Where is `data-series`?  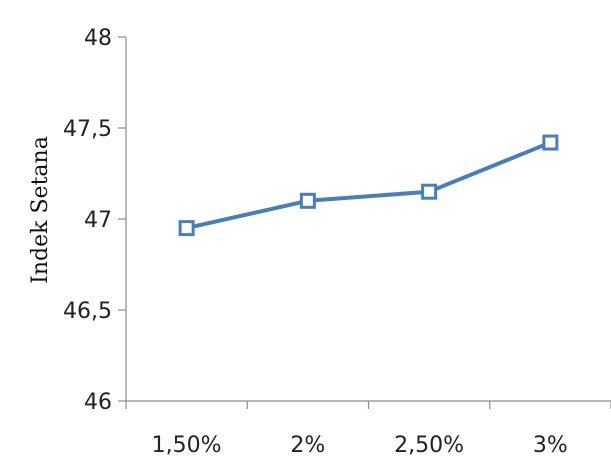 data-series is located at coordinates (368, 185).